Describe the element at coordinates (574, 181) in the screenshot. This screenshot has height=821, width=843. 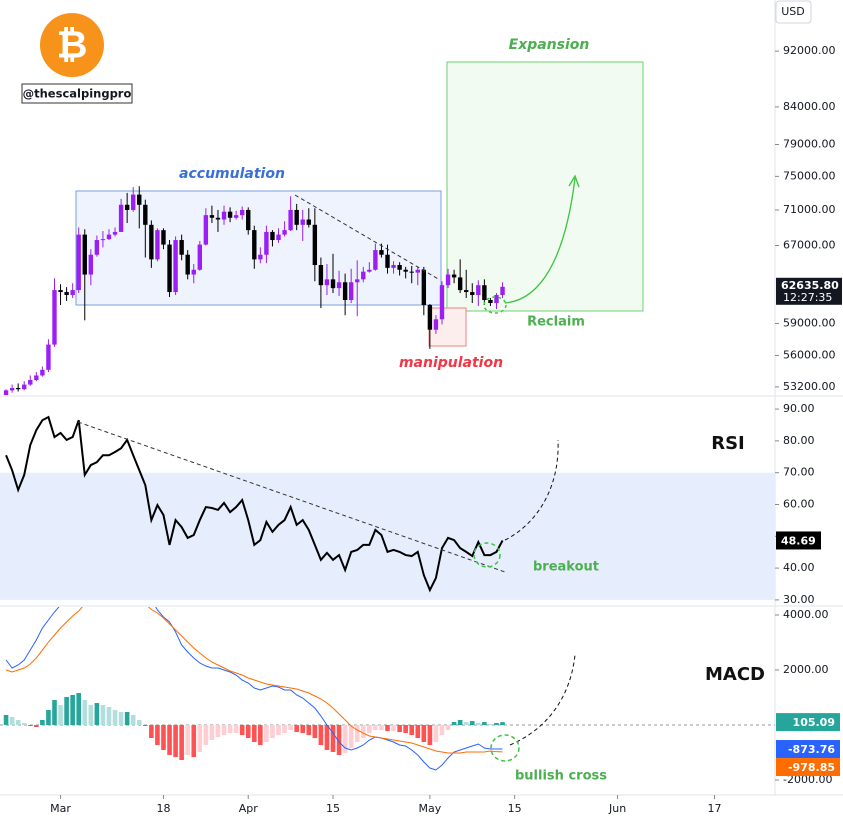
I see `arrow-head` at that location.